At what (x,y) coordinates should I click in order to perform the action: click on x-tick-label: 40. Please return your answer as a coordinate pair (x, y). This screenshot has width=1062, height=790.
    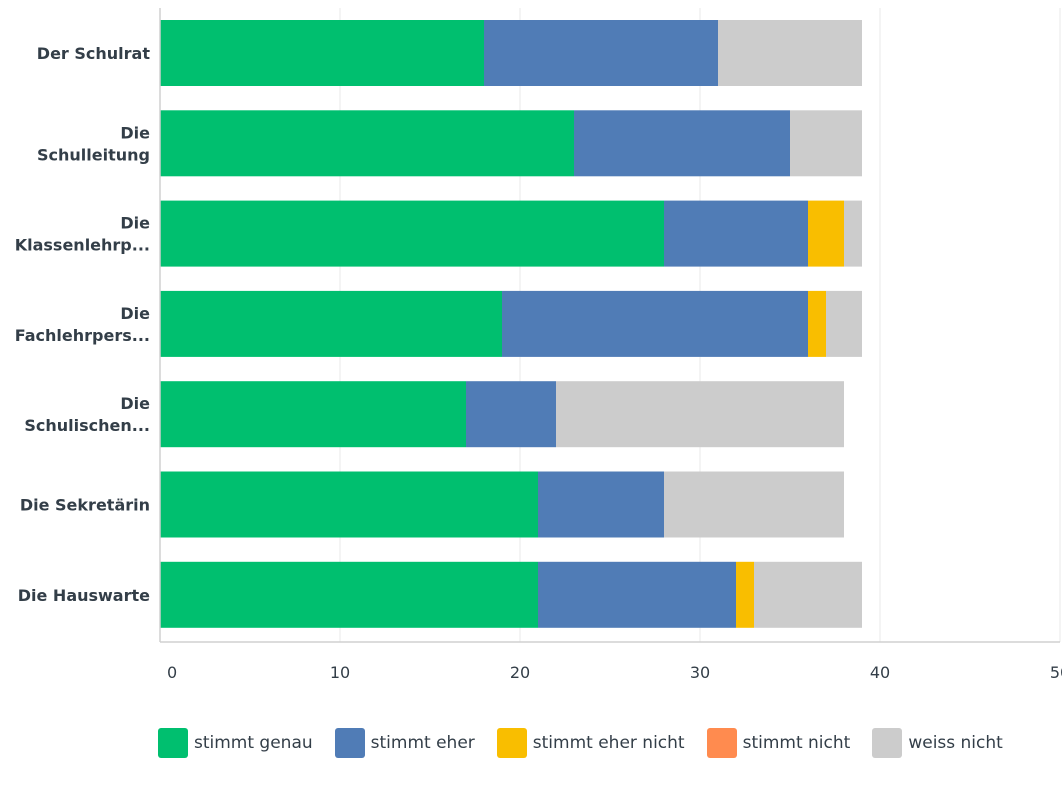
    Looking at the image, I should click on (880, 672).